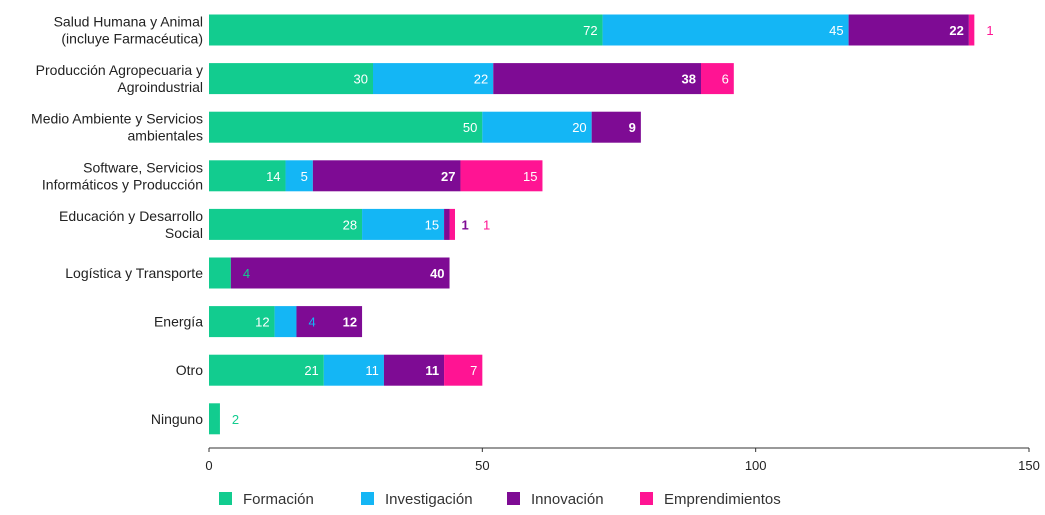  I want to click on data-label-investigacion: 20, so click(579, 127).